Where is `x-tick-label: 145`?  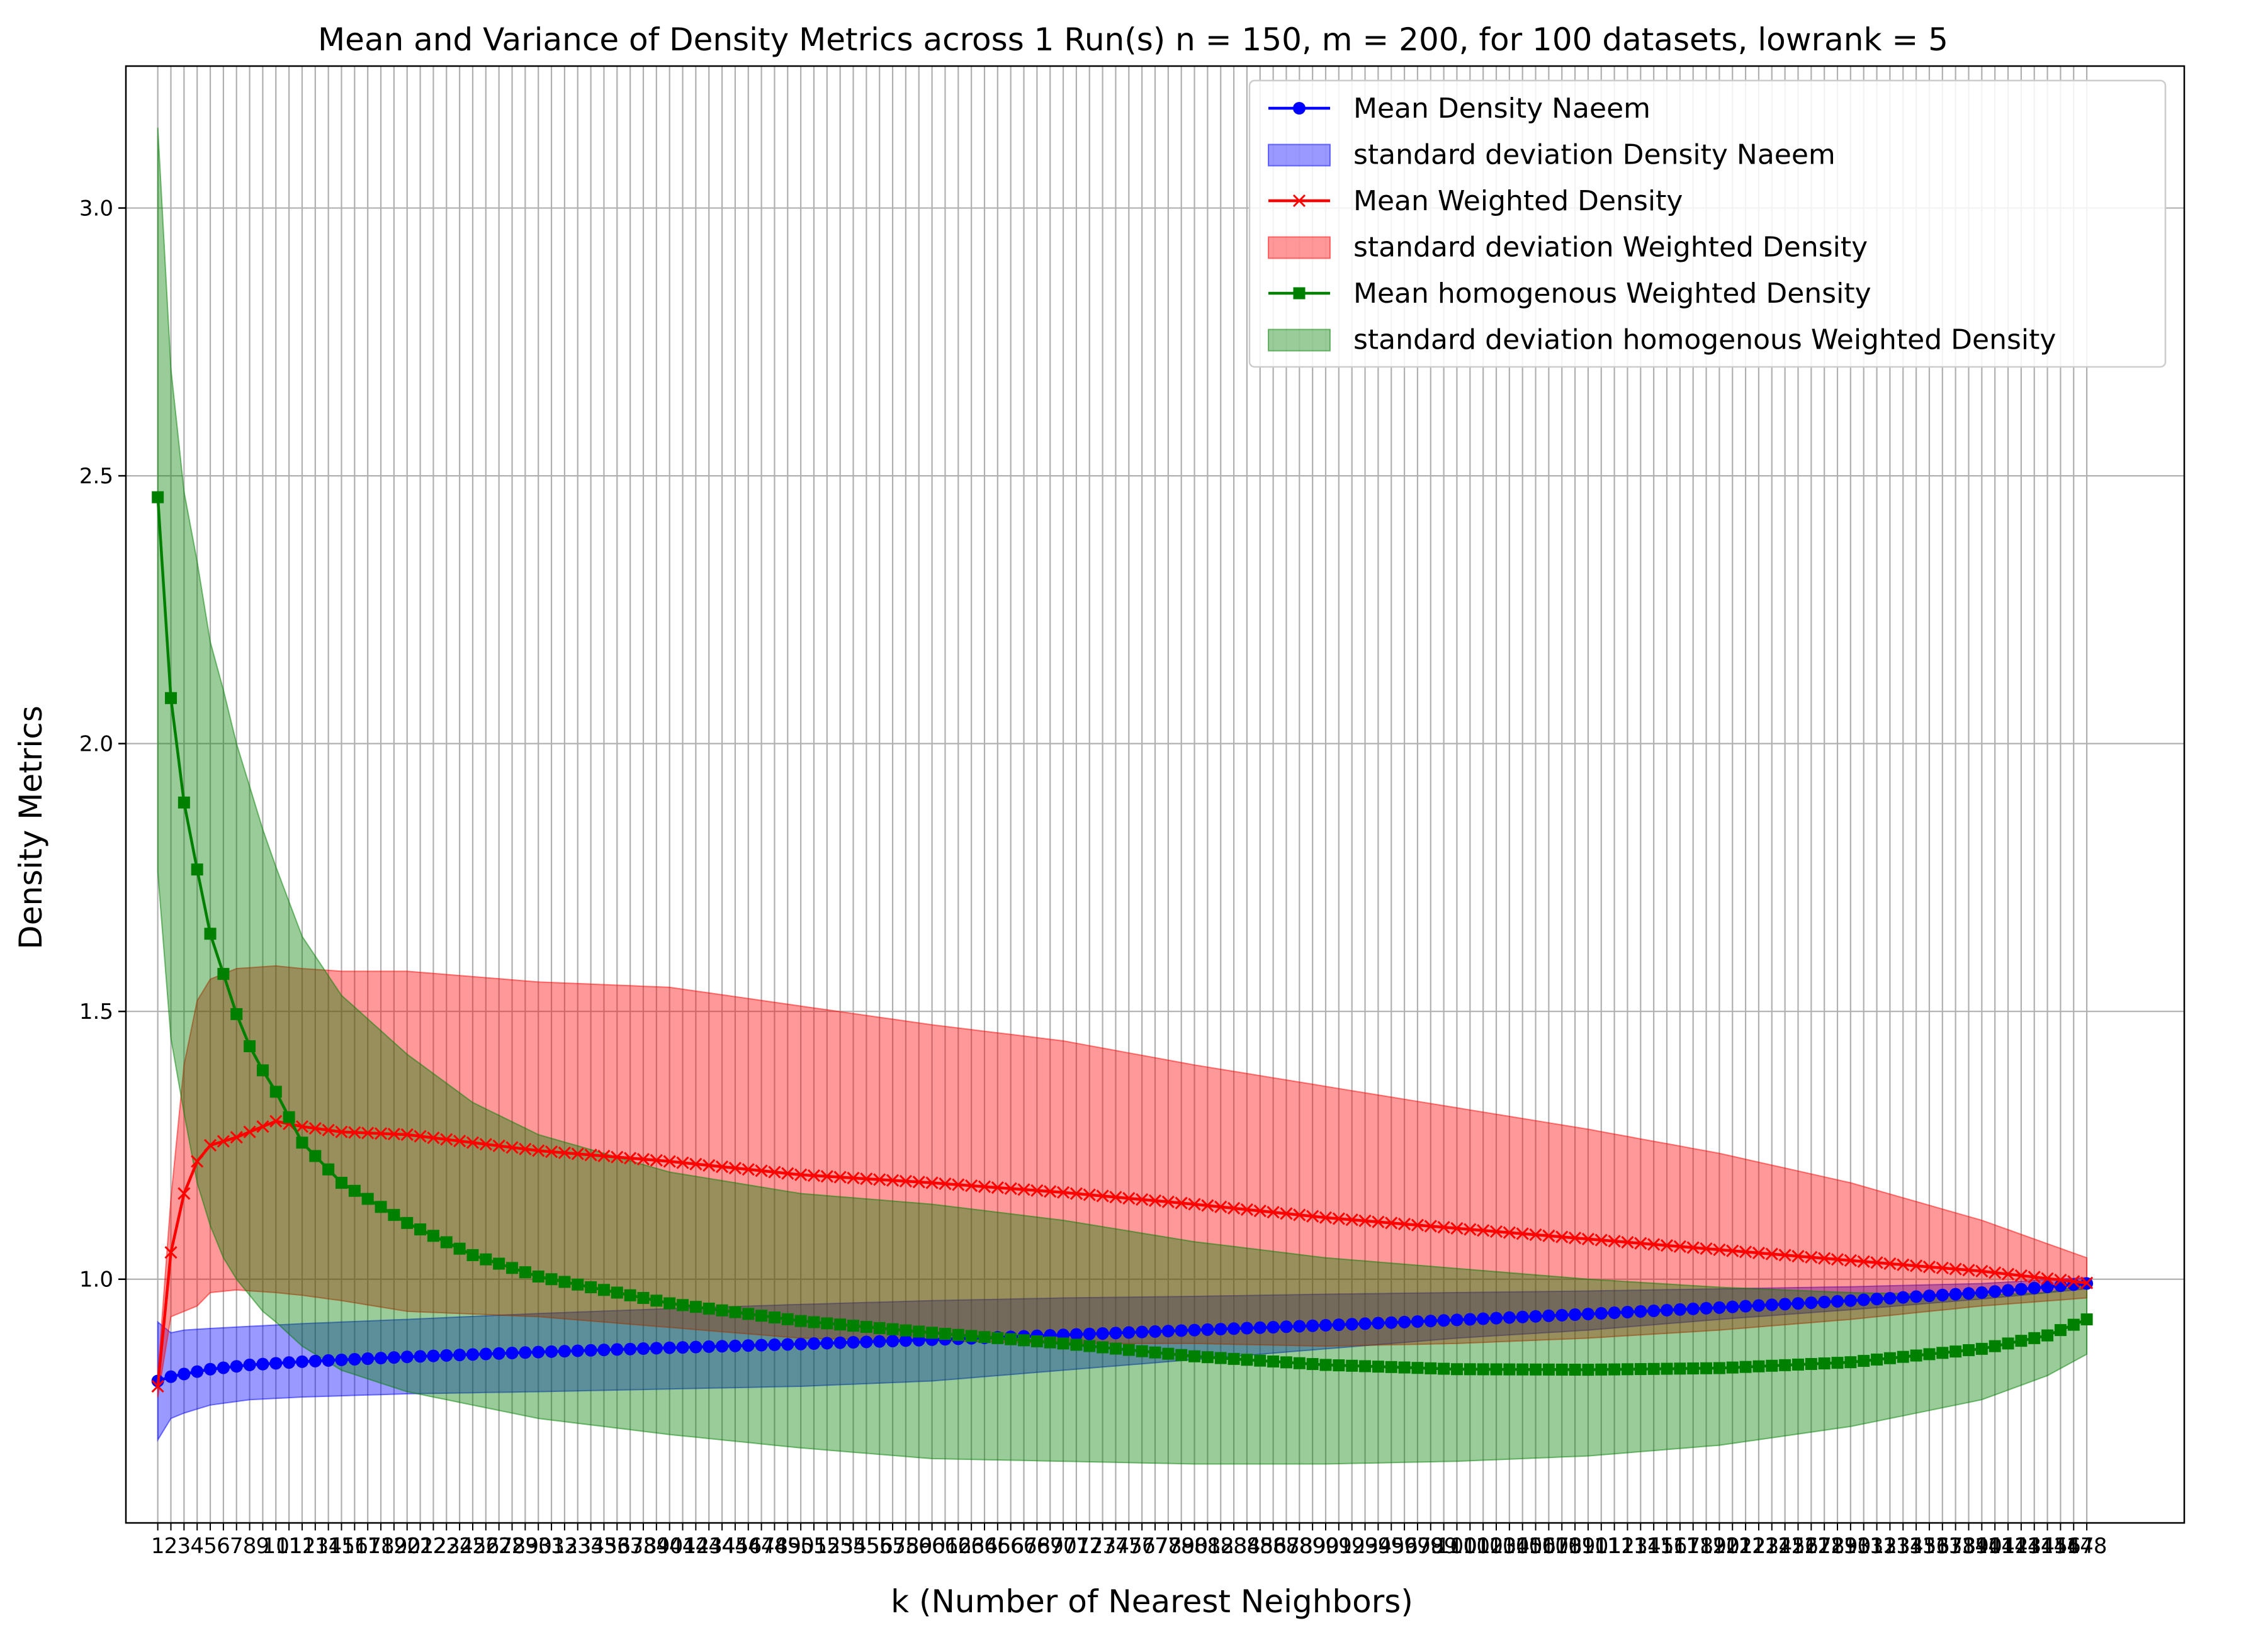 x-tick-label: 145 is located at coordinates (2047, 1546).